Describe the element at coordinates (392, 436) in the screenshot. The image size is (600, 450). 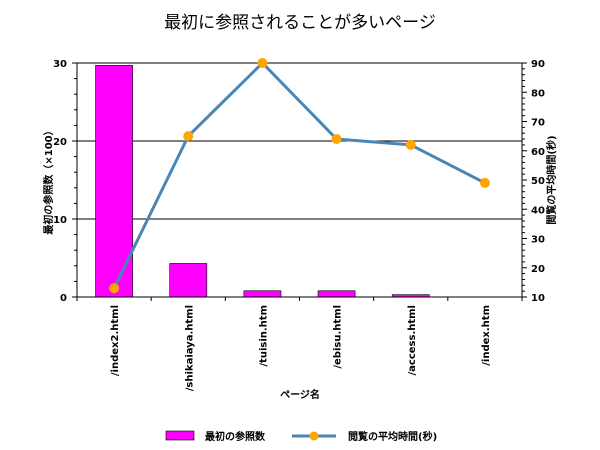
I see `legend-line-label: 閲覧の平均時間(秒)` at that location.